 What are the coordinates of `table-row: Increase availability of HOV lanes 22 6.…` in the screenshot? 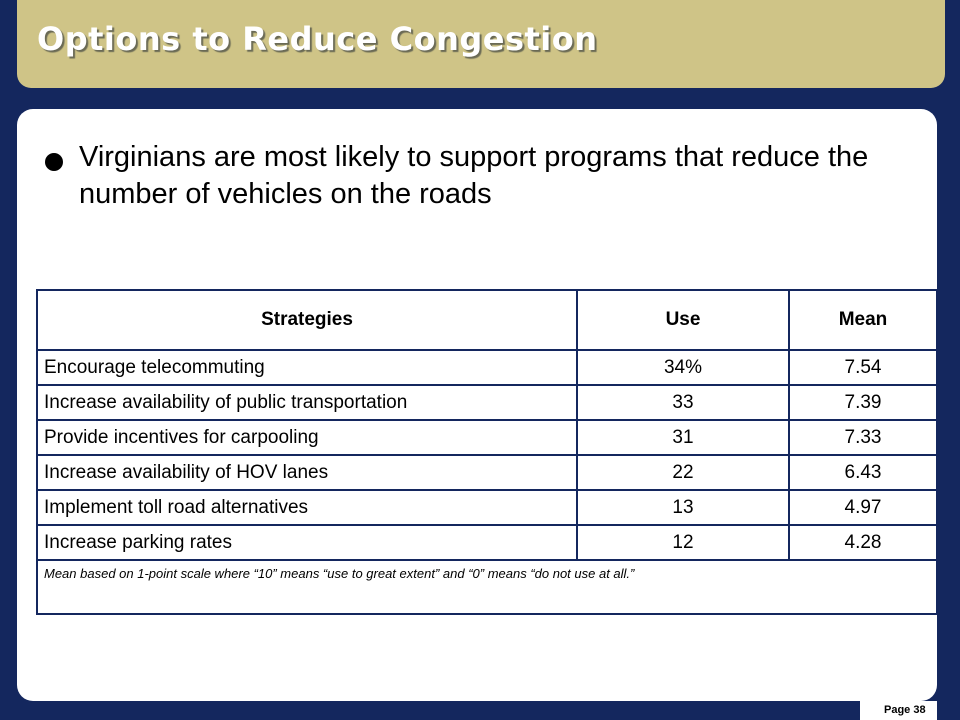 It's located at (487, 472).